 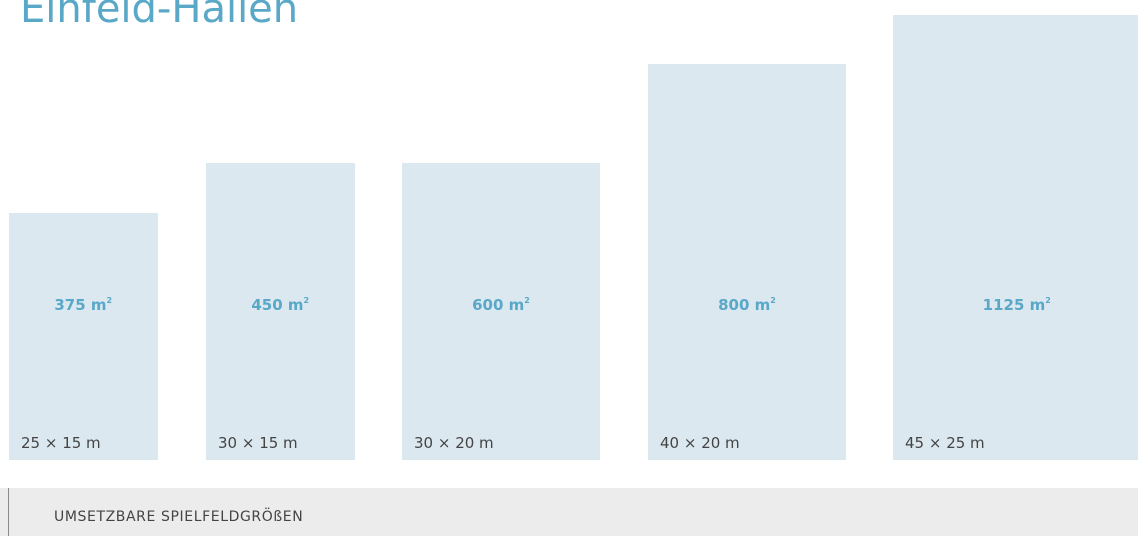 What do you see at coordinates (700, 443) in the screenshot?
I see `dimension-label: 40 × 20 m` at bounding box center [700, 443].